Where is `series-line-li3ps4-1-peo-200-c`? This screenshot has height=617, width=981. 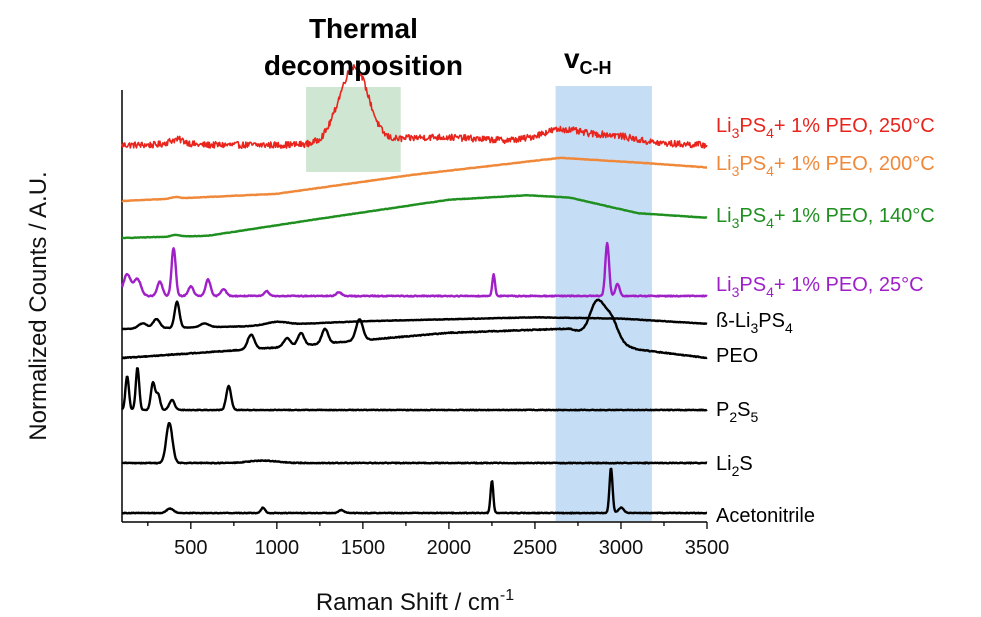 series-line-li3ps4-1-peo-200-c is located at coordinates (414, 179).